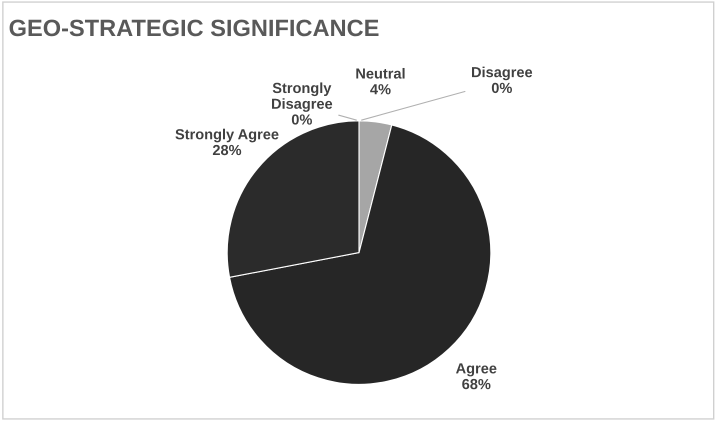 The image size is (718, 421). I want to click on chart-title: GEO-STRATEGIC SIGNIFICANCE, so click(194, 28).